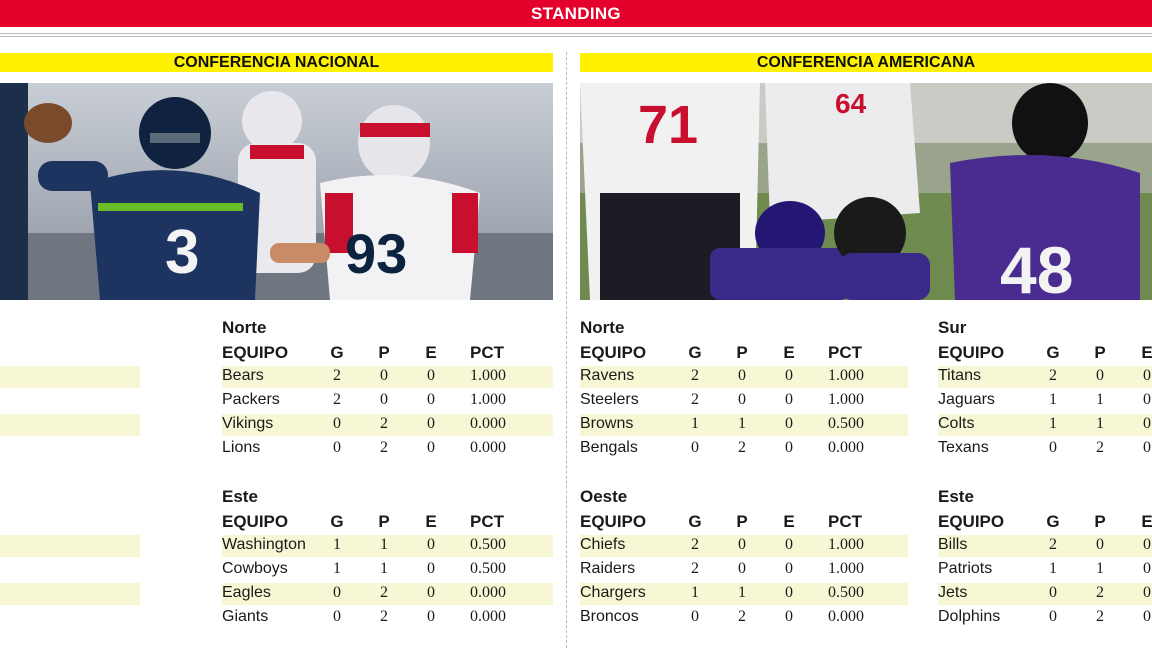 The image size is (1152, 648). Describe the element at coordinates (264, 544) in the screenshot. I see `team-name: Washington` at that location.